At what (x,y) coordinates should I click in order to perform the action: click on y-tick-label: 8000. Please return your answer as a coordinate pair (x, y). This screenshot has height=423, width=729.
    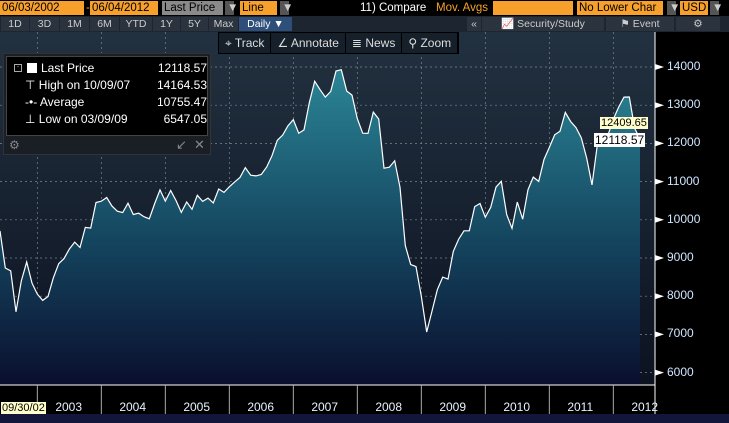
    Looking at the image, I should click on (680, 295).